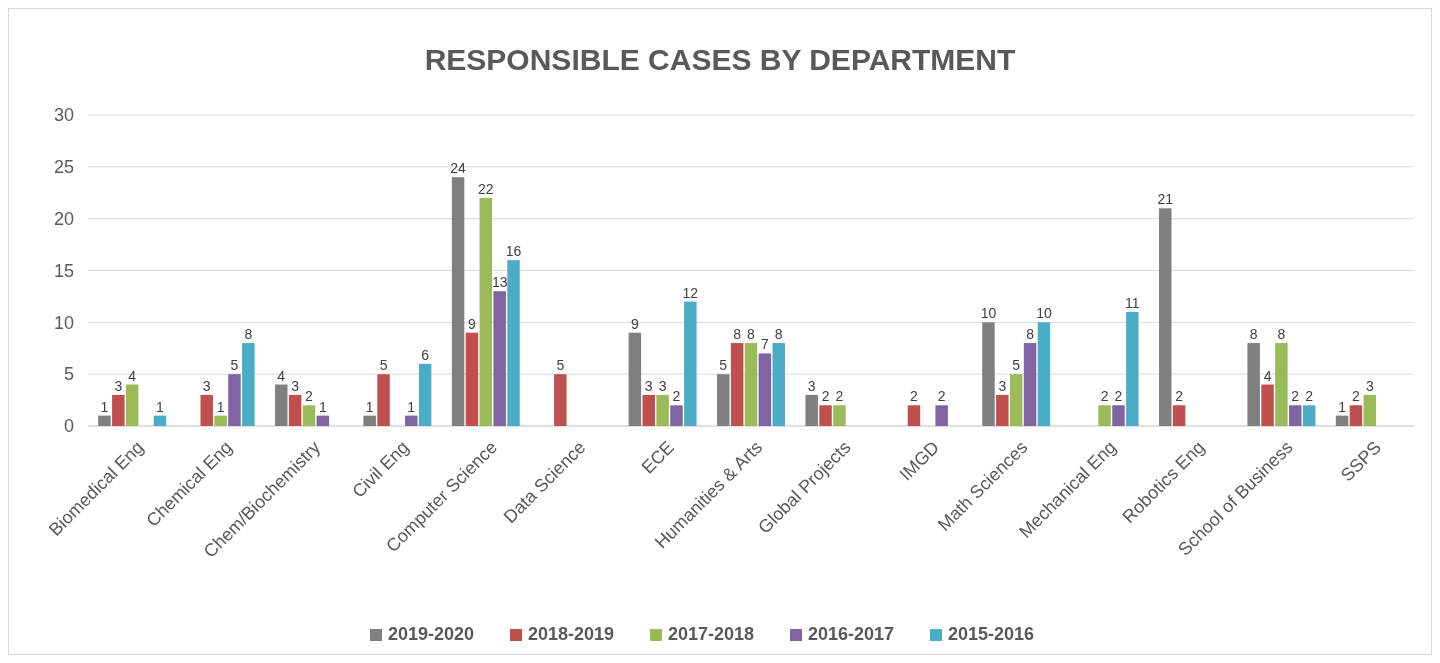 This screenshot has height=663, width=1440. I want to click on chart-title: RESPONSIBLE CASES BY DEPARTMENT, so click(720, 59).